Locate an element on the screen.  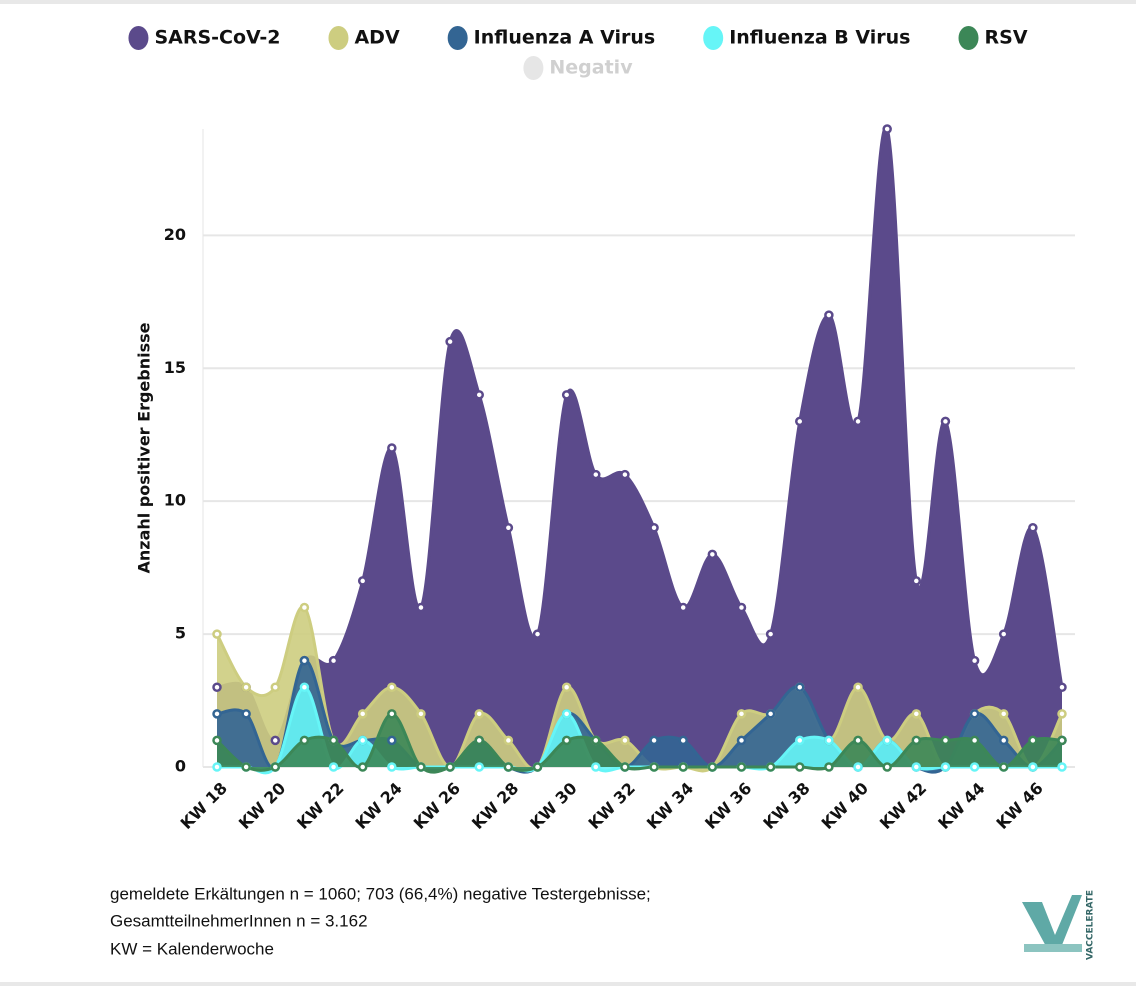
y-tick-label: 10 is located at coordinates (175, 500).